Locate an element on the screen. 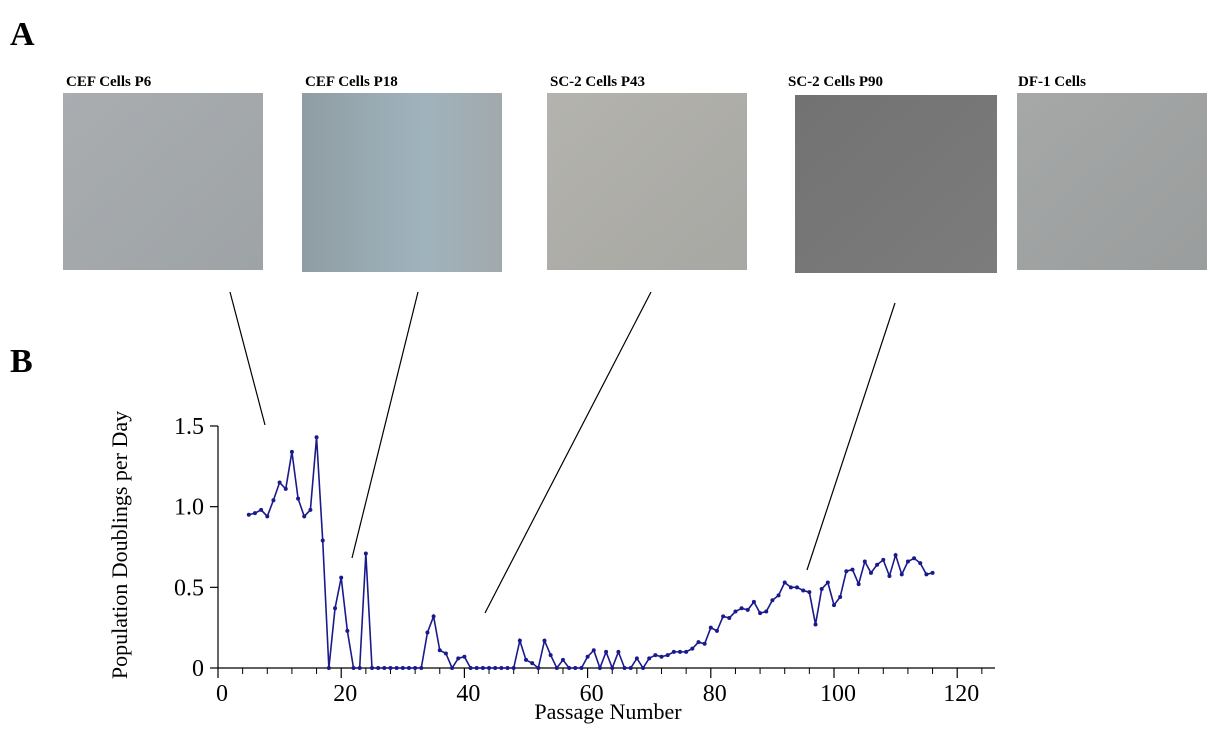 This screenshot has height=756, width=1207. y-axis-title: Population Doublings per Day is located at coordinates (119, 545).